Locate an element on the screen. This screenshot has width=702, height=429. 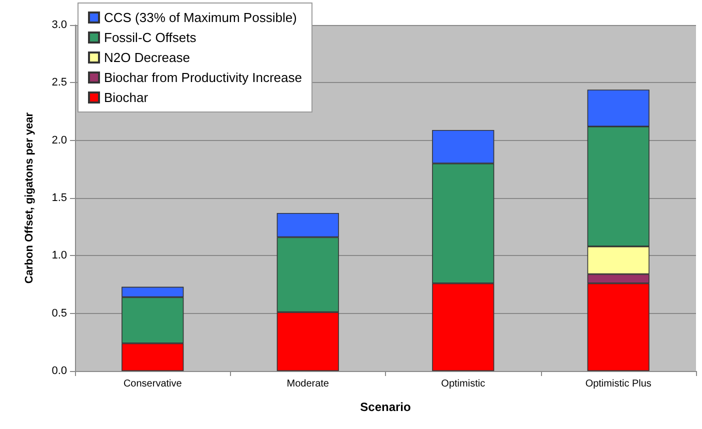
y-axis-title: Carbon Offset, gigatons per year is located at coordinates (30, 198).